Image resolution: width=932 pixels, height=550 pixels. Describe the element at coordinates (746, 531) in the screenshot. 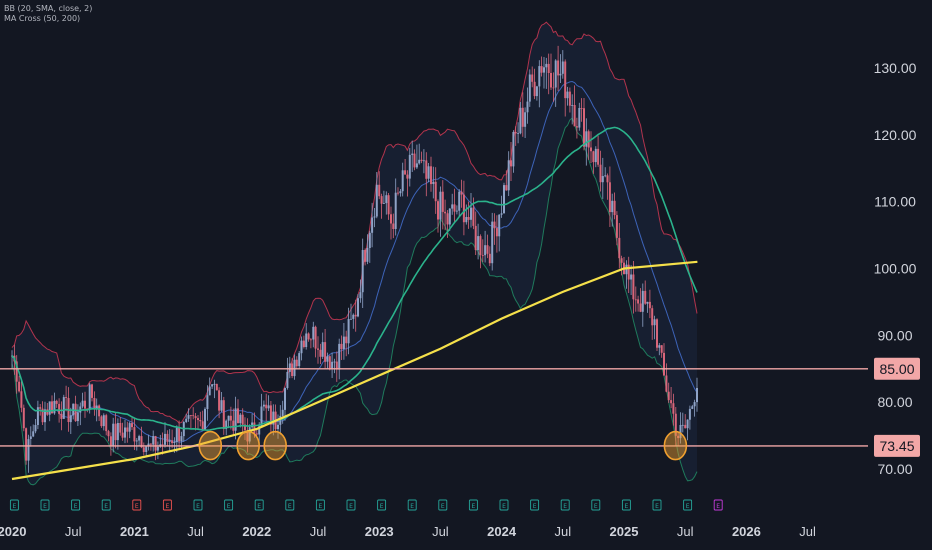

I see `x-tick-label: 2026` at that location.